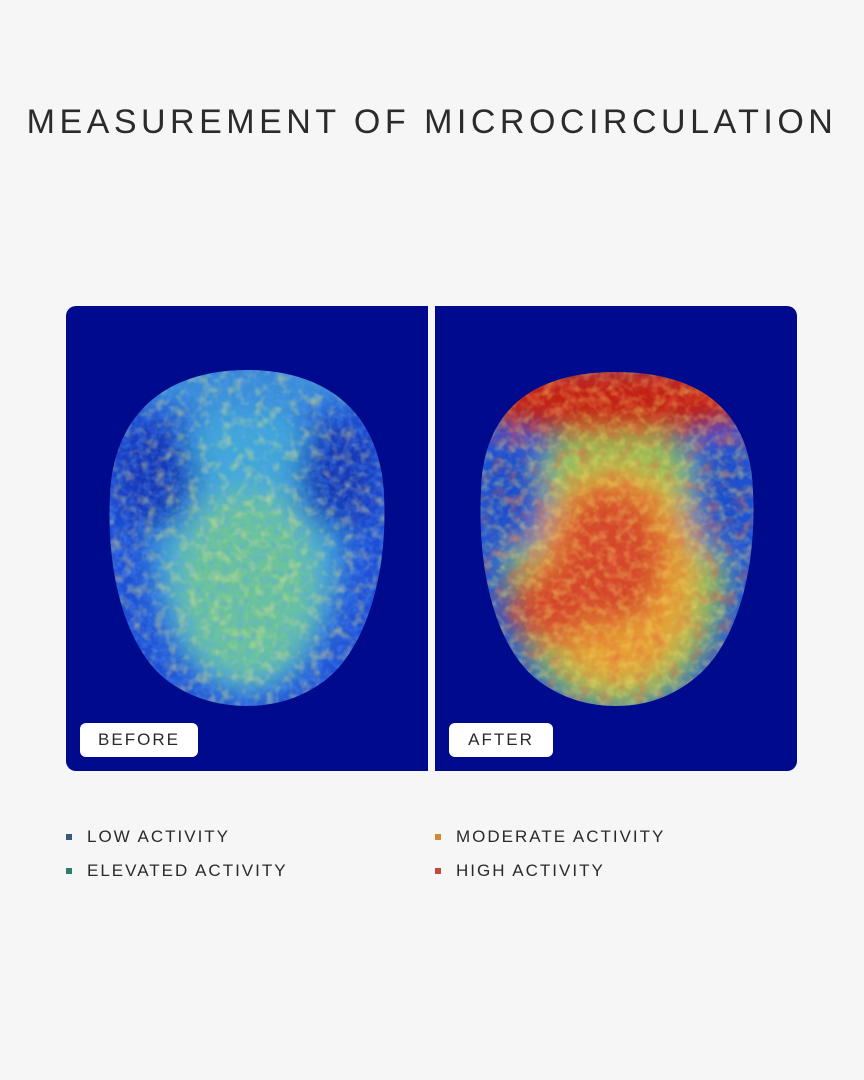  I want to click on elevated-swatch-icon, so click(69, 871).